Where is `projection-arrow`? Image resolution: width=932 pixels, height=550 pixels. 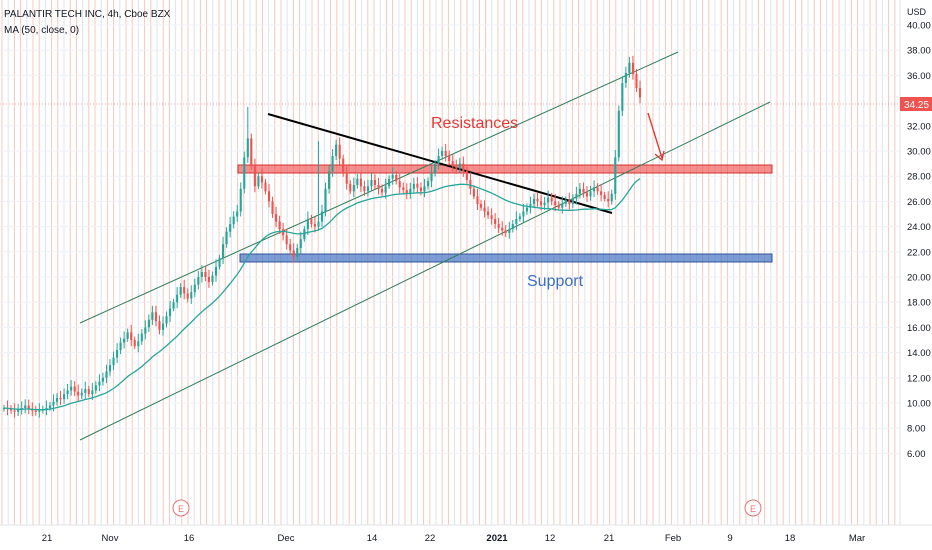
projection-arrow is located at coordinates (655, 135).